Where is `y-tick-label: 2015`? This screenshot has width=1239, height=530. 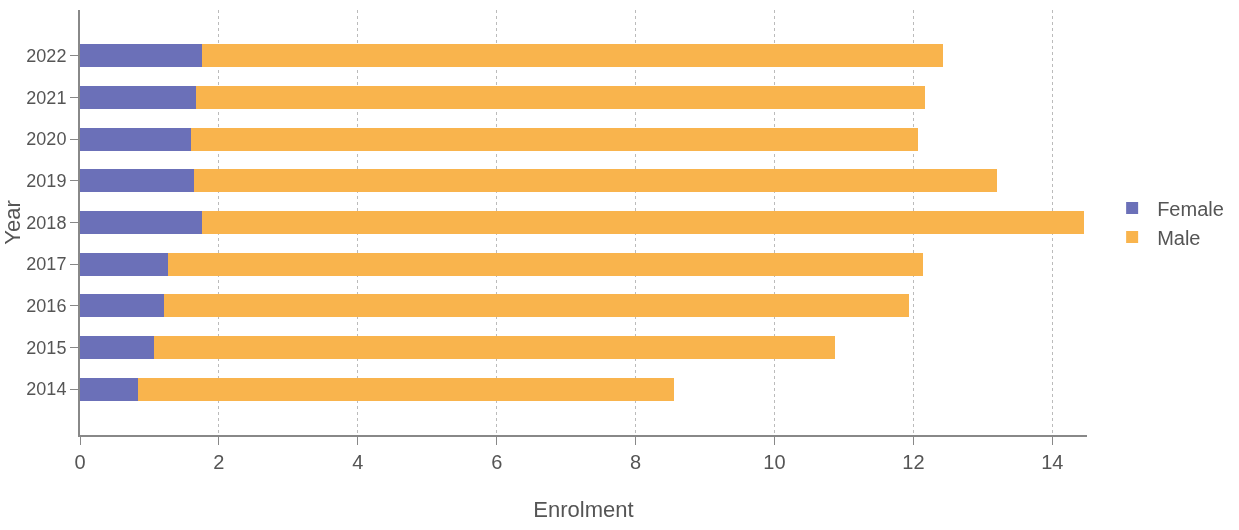
y-tick-label: 2015 is located at coordinates (46, 347).